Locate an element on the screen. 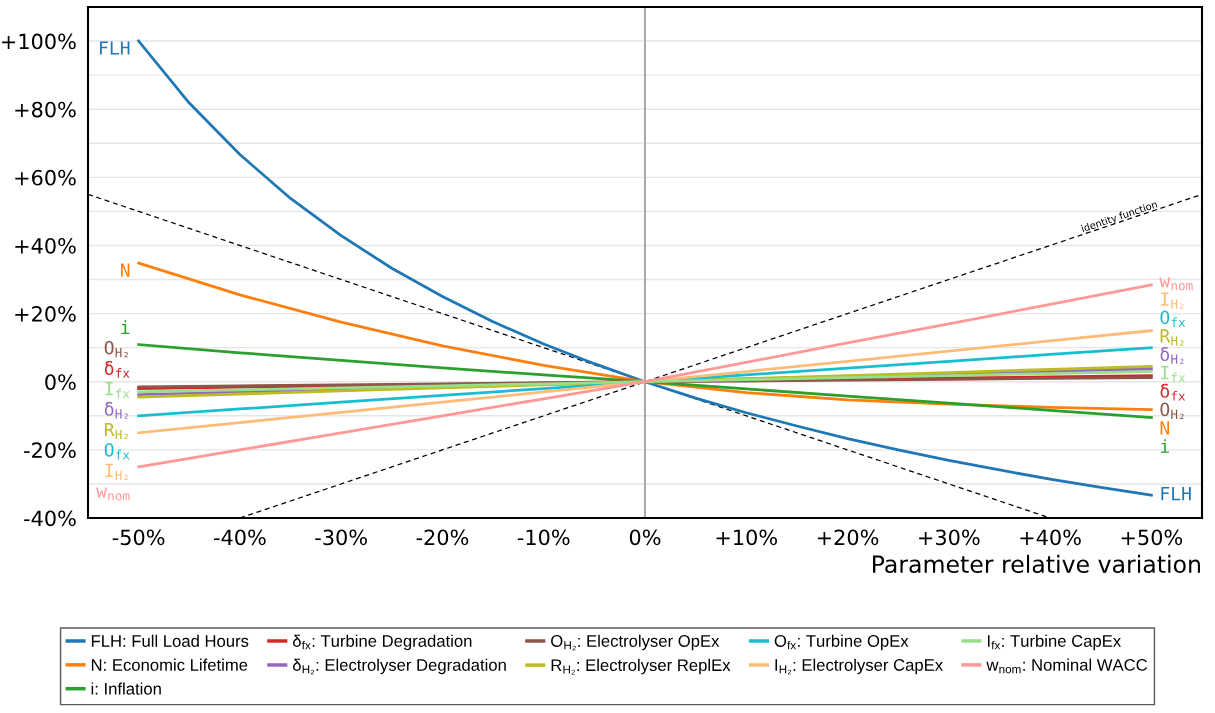 The image size is (1215, 713). x-tick-label: -20% is located at coordinates (442, 537).